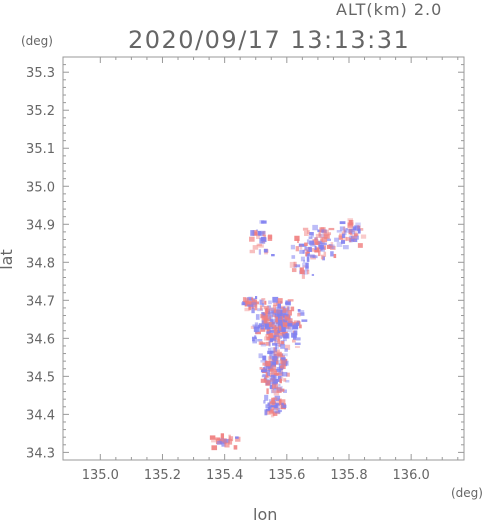 Image resolution: width=491 pixels, height=524 pixels. I want to click on x-tick-label: 135.4, so click(224, 475).